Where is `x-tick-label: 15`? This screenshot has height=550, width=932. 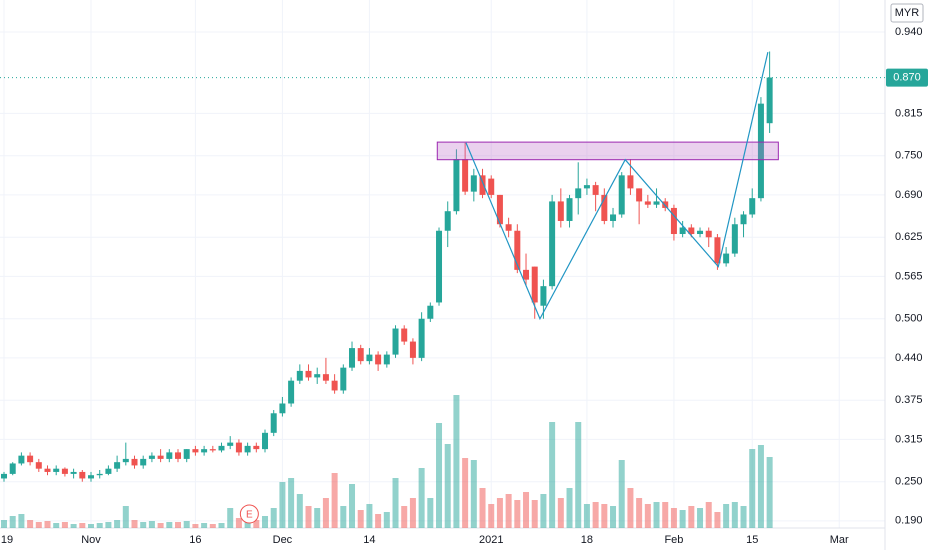
x-tick-label: 15 is located at coordinates (752, 540).